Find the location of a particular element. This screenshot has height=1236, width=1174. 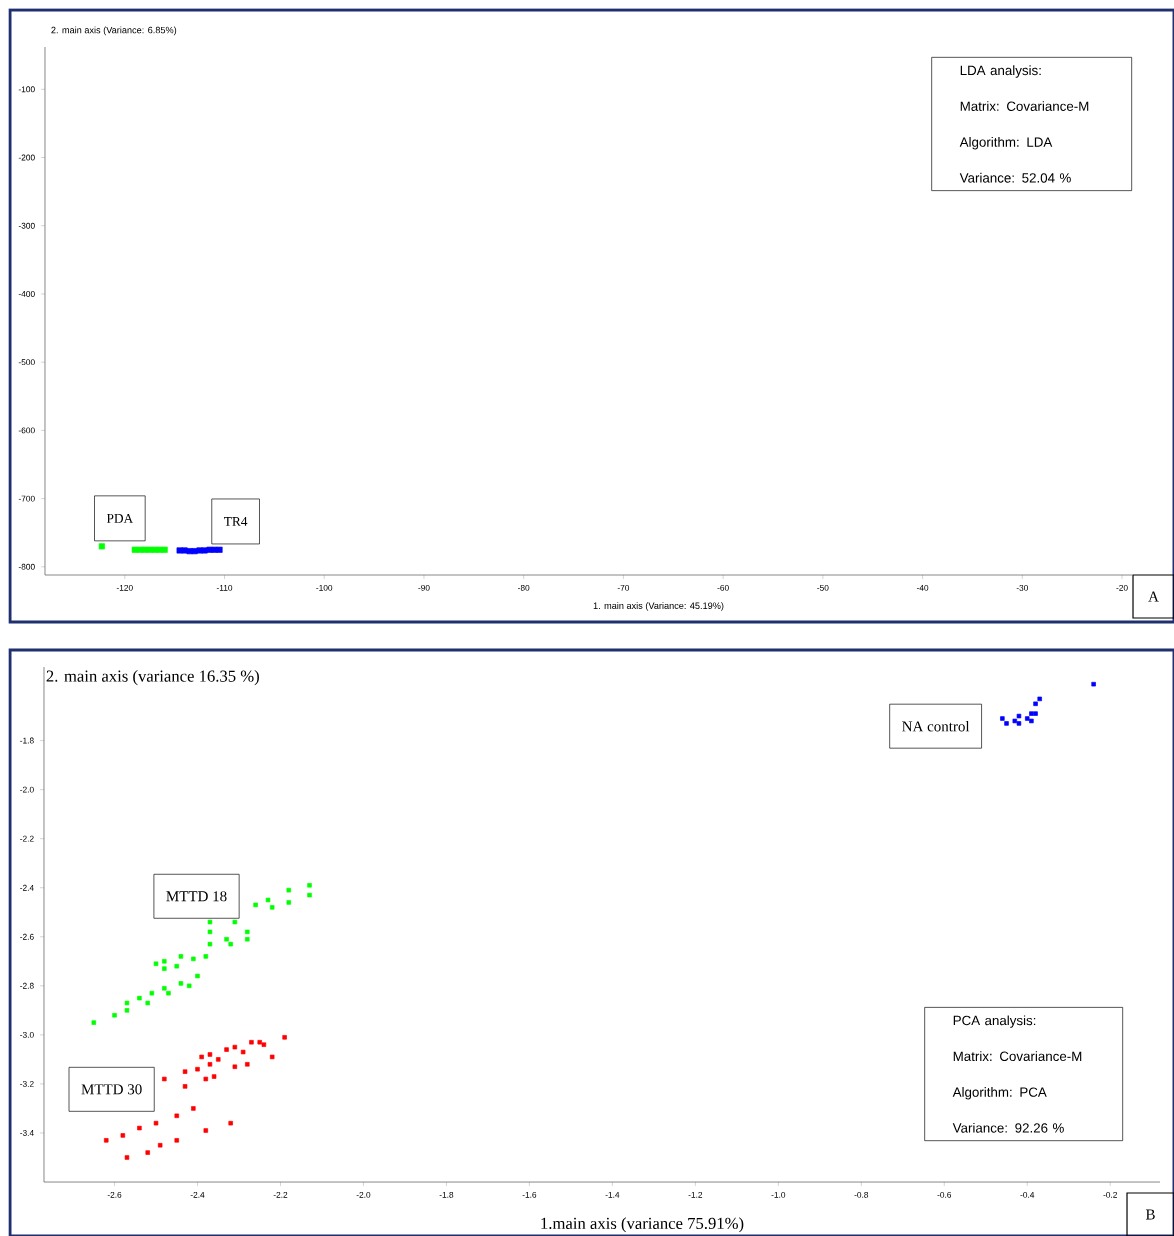

x-tick-label: -2.2 is located at coordinates (280, 1194).